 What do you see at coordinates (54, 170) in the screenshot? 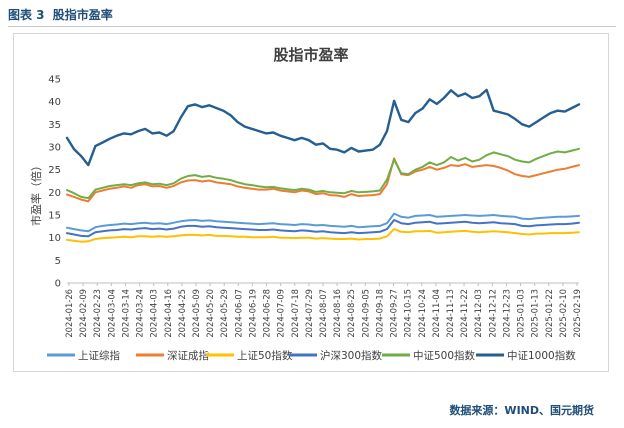
I see `y-tick-label: 25` at bounding box center [54, 170].